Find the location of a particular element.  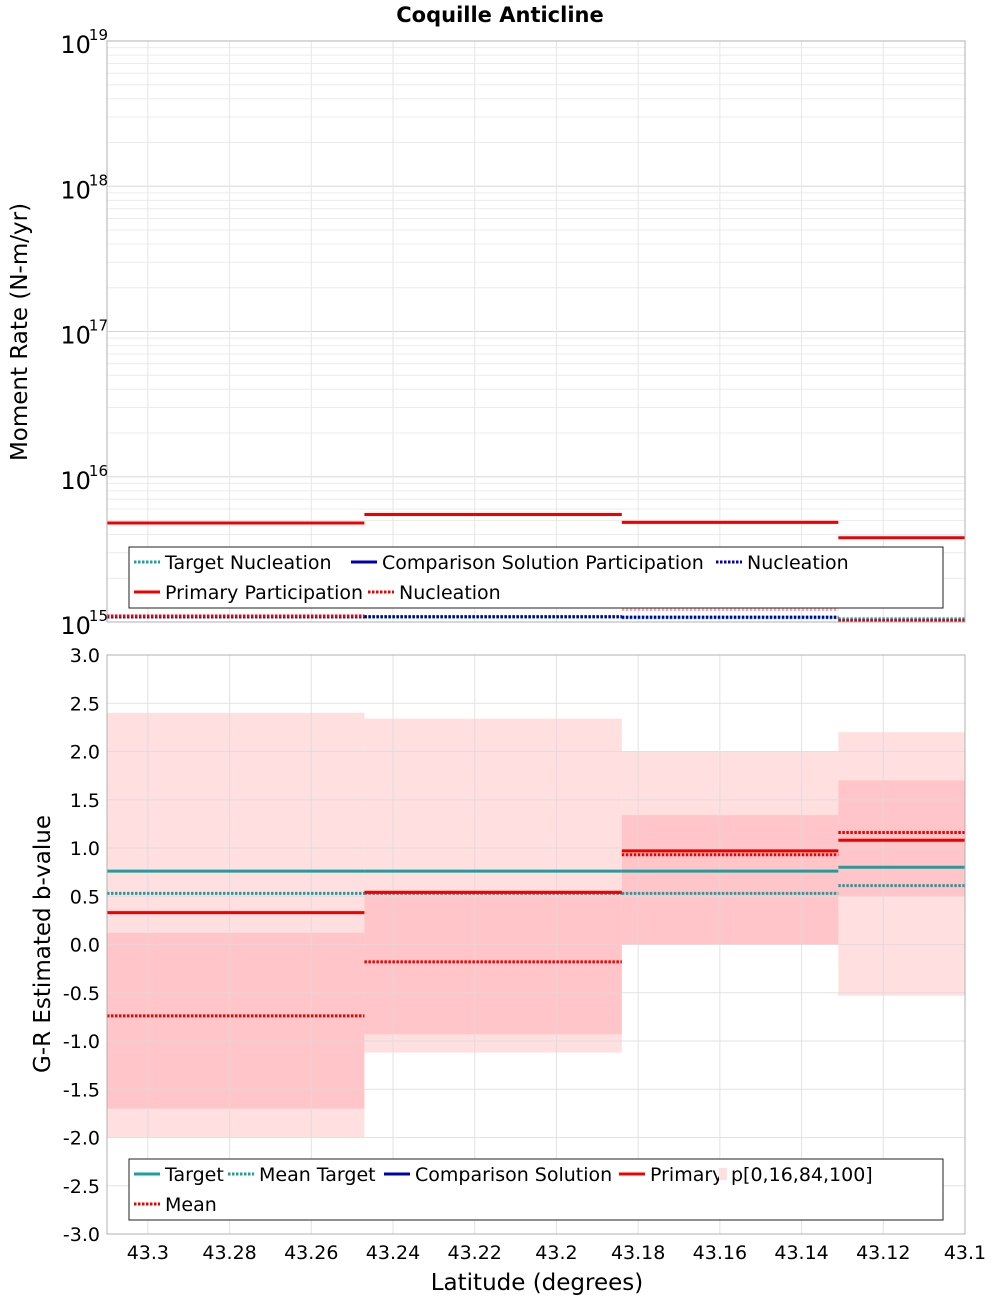

bottom-y-tick-label: -3.0 is located at coordinates (81, 1235).